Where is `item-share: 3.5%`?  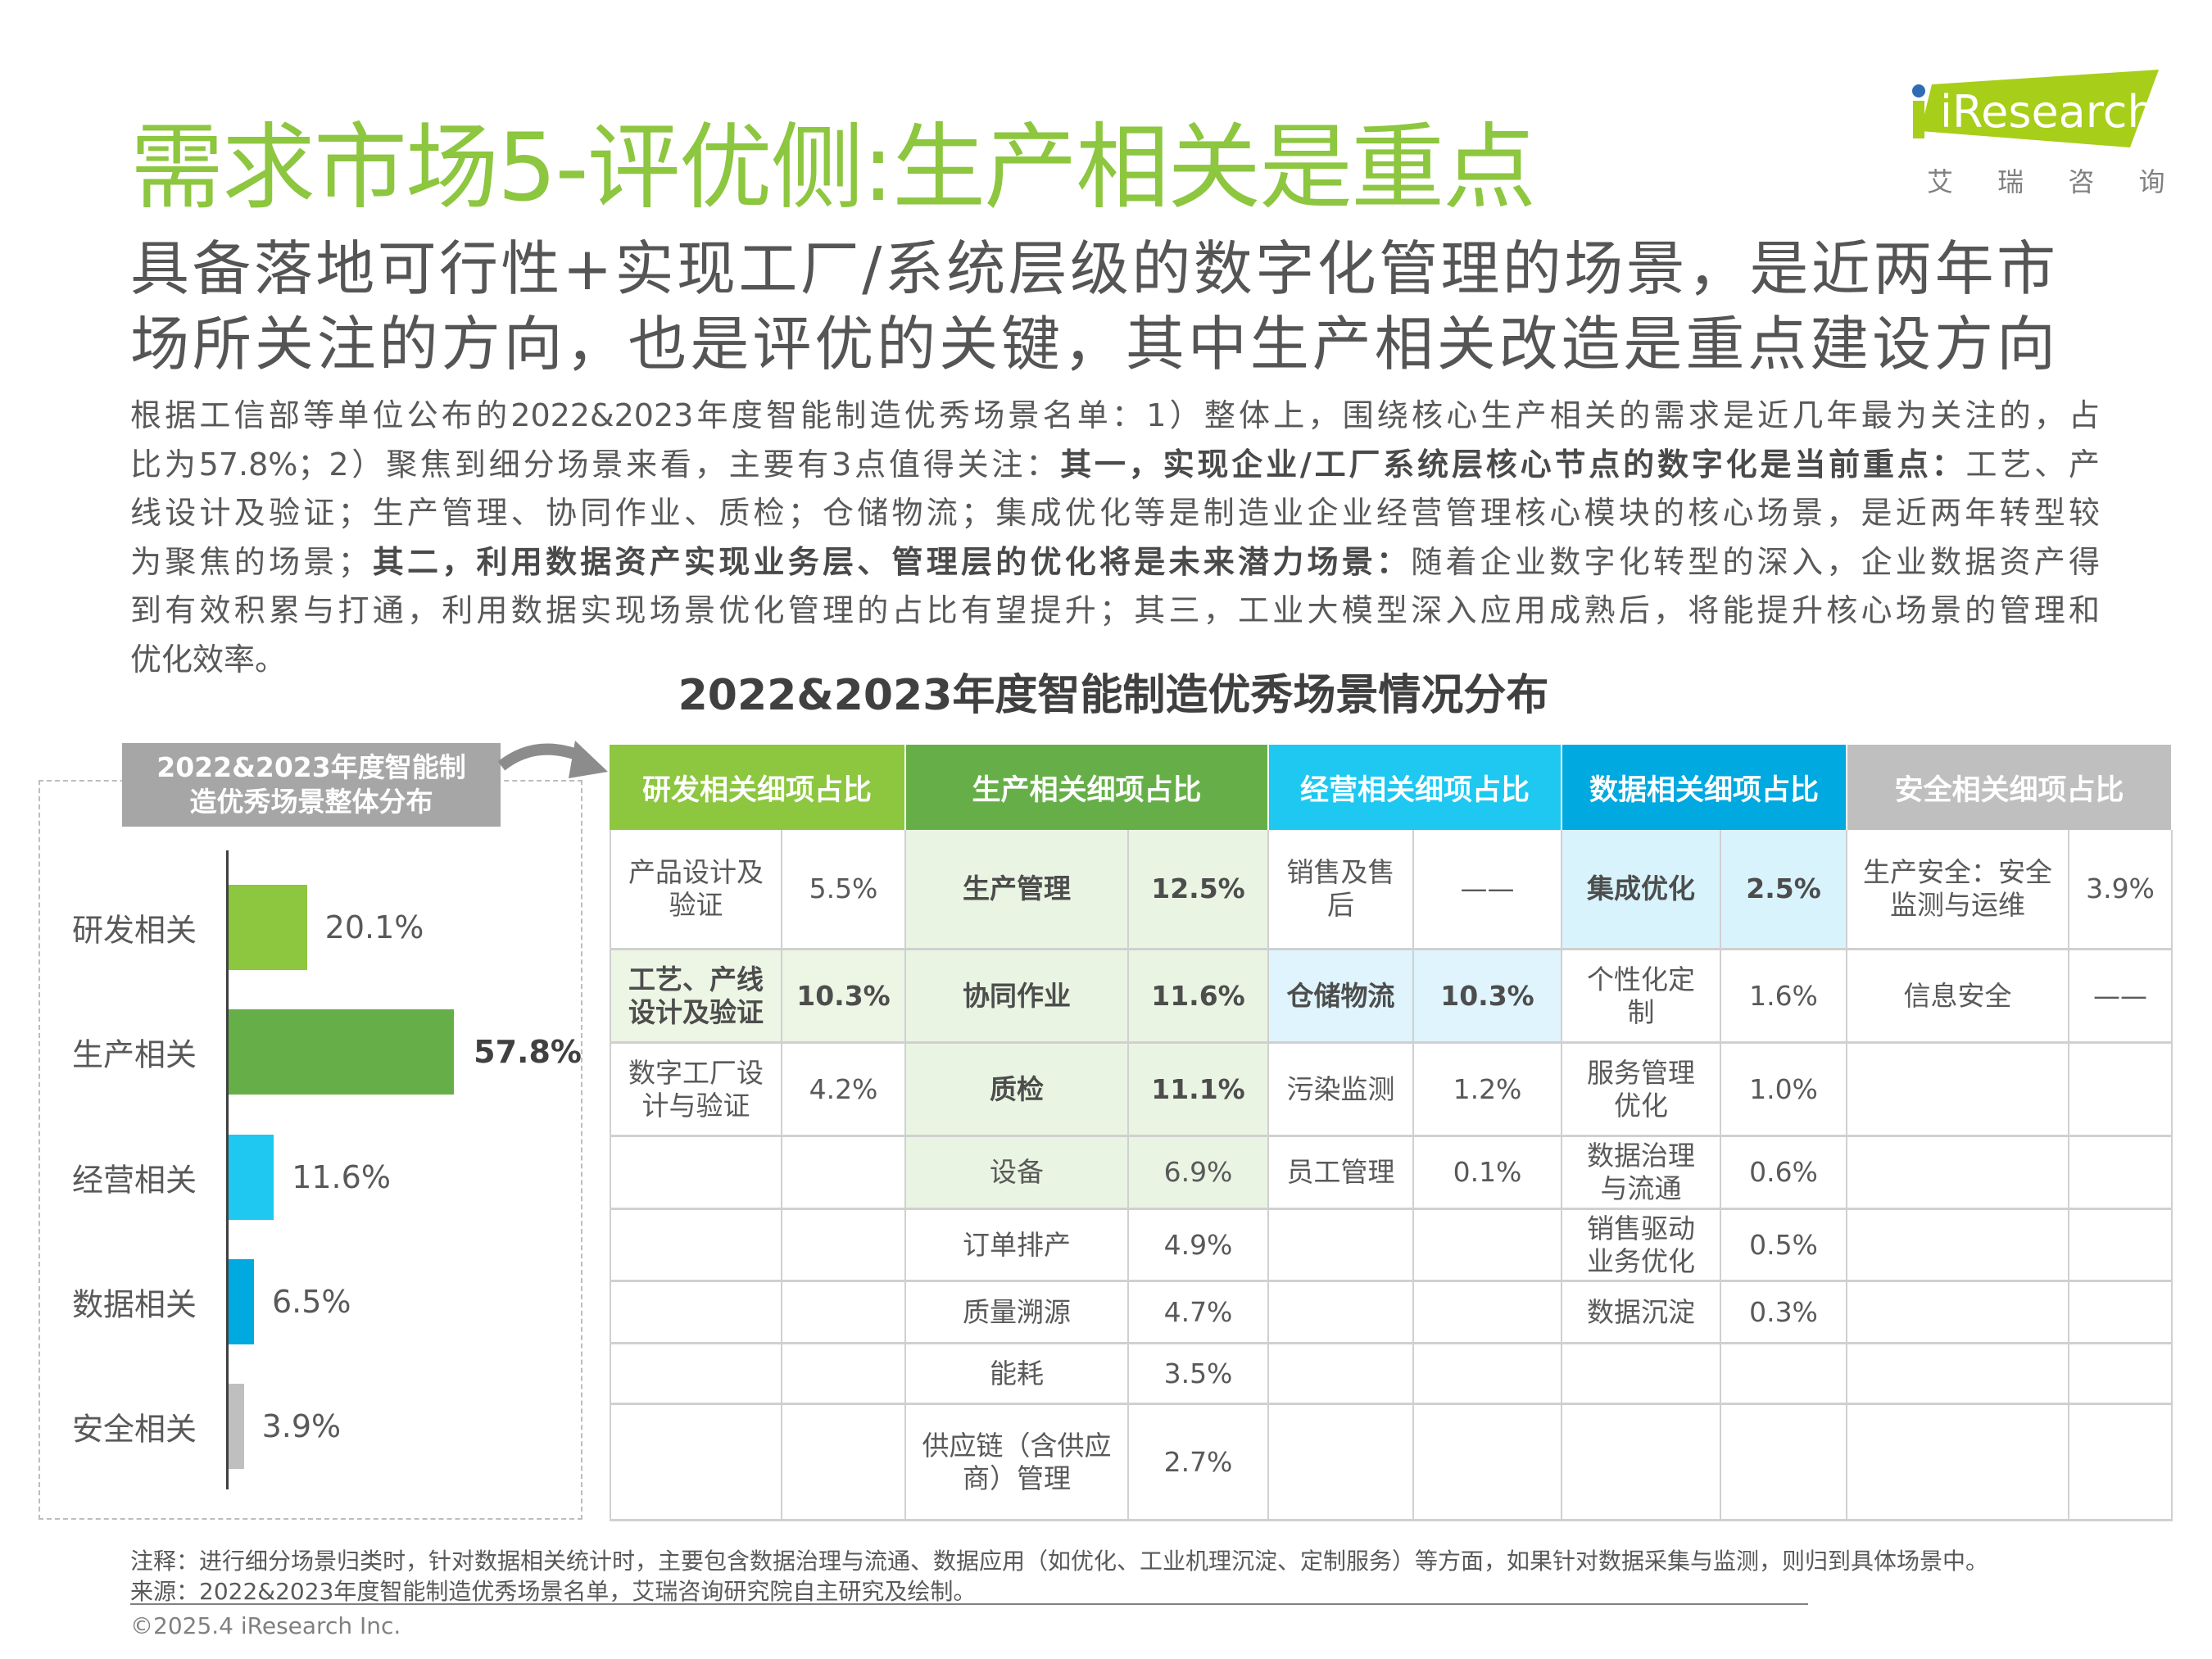
item-share: 3.5% is located at coordinates (1198, 1373).